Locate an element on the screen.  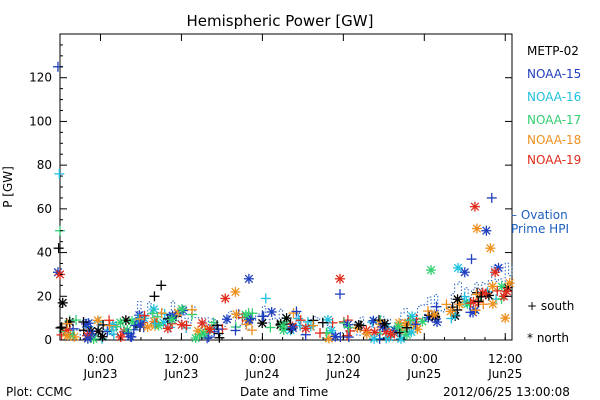
chart-title: Hemispheric Power [GW] is located at coordinates (280, 21).